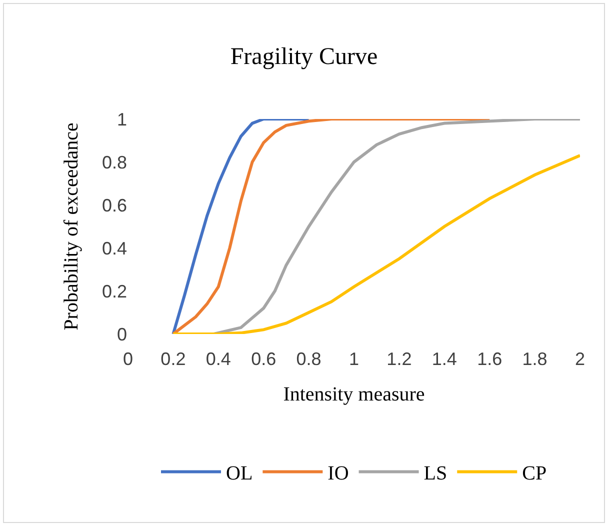 The image size is (608, 527). Describe the element at coordinates (354, 395) in the screenshot. I see `x-axis-title: Intensity measure` at that location.